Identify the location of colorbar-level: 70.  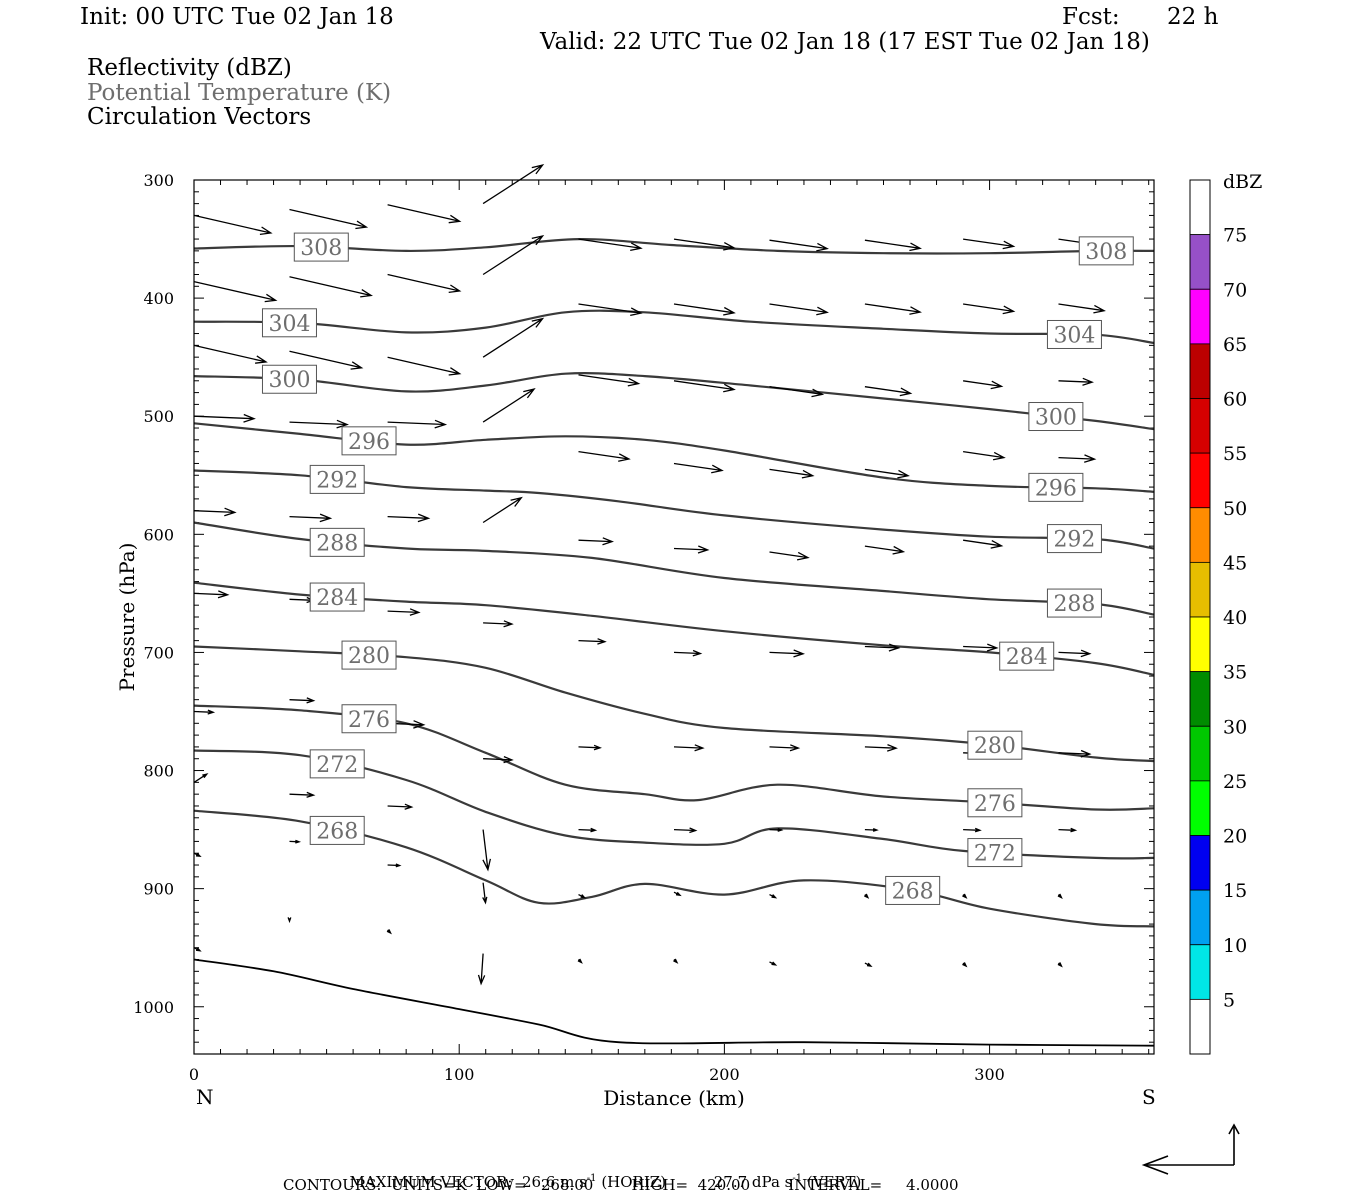
(1235, 290).